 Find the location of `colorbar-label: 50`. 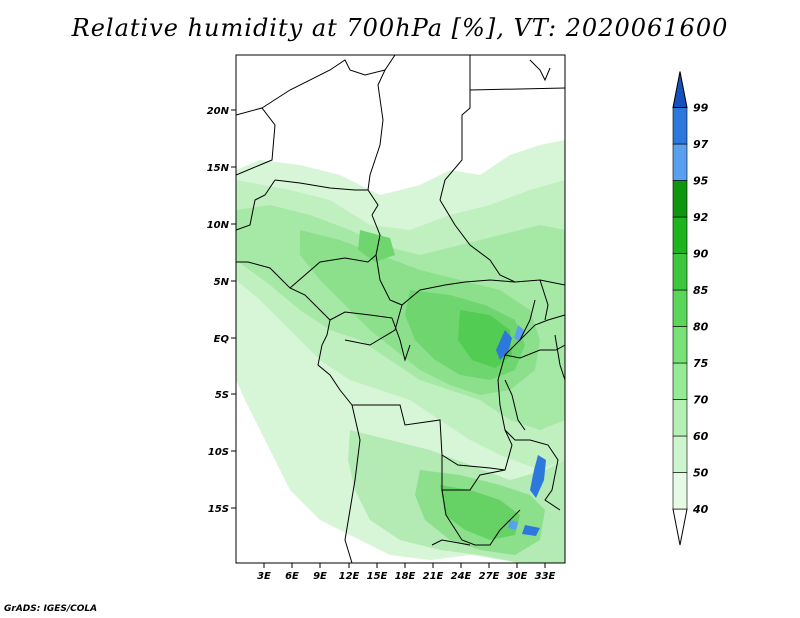

colorbar-label: 50 is located at coordinates (701, 473).